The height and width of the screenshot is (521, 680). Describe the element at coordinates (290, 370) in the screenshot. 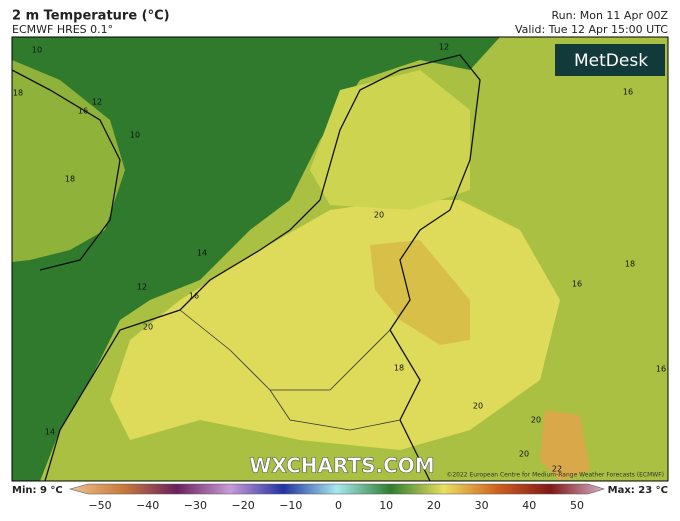

I see `borders` at that location.